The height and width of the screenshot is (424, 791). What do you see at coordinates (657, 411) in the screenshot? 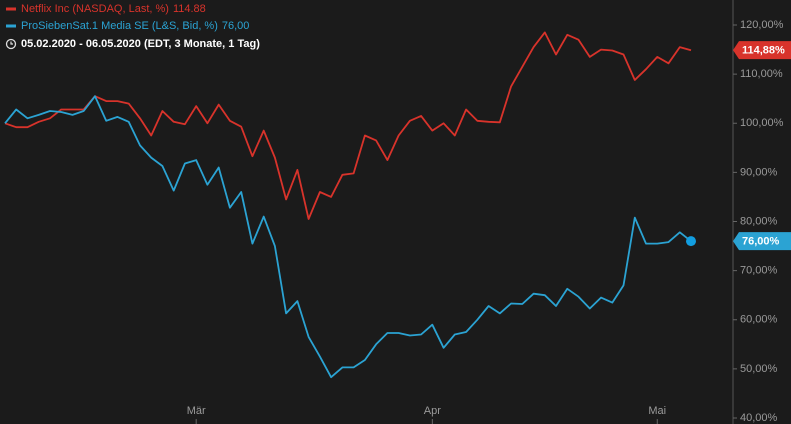
I see `x-tick-label: Mai` at bounding box center [657, 411].